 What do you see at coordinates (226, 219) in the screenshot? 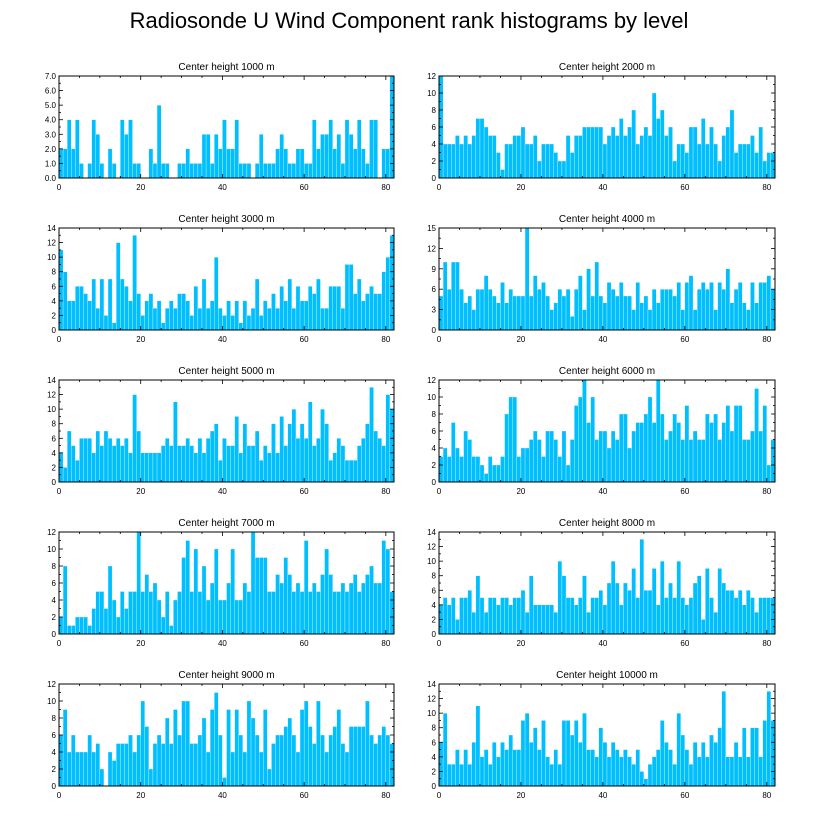
I see `panel-3-title: Center height 3000 m` at bounding box center [226, 219].